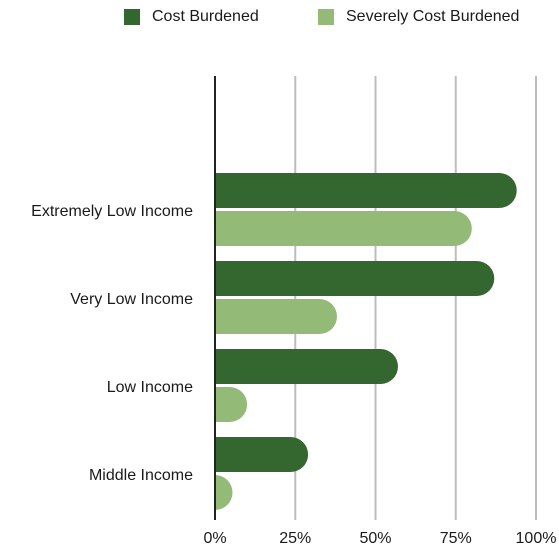 The height and width of the screenshot is (548, 559). Describe the element at coordinates (295, 538) in the screenshot. I see `x-tick-label-1: 25%` at that location.